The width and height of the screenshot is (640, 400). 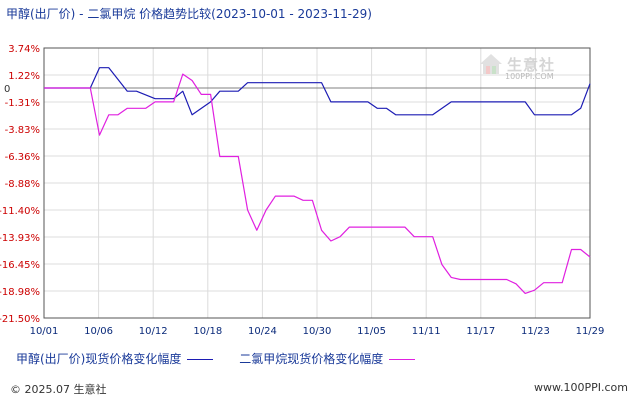 What do you see at coordinates (262, 331) in the screenshot?
I see `x-tick-label: 10/24` at bounding box center [262, 331].